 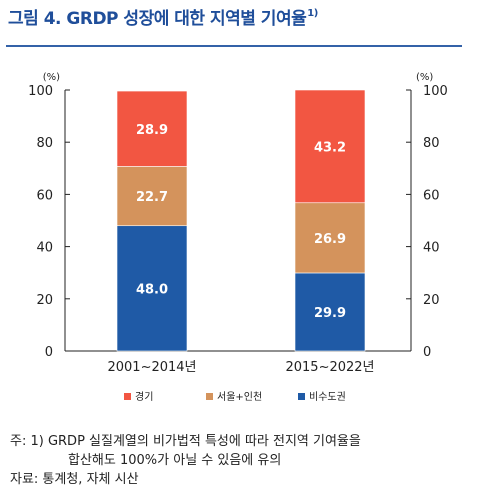 What do you see at coordinates (431, 300) in the screenshot?
I see `y-tick-label-right: 20` at bounding box center [431, 300].